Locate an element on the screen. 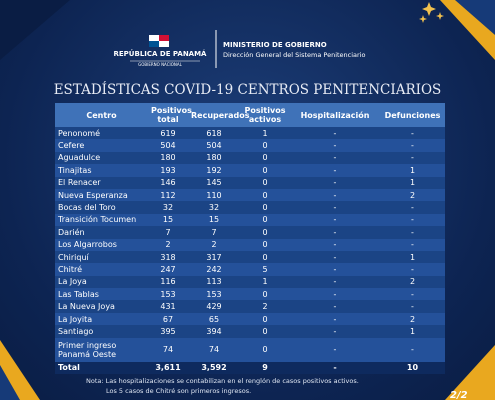 This screenshot has width=495, height=400. table-cell: 67 is located at coordinates (168, 319).